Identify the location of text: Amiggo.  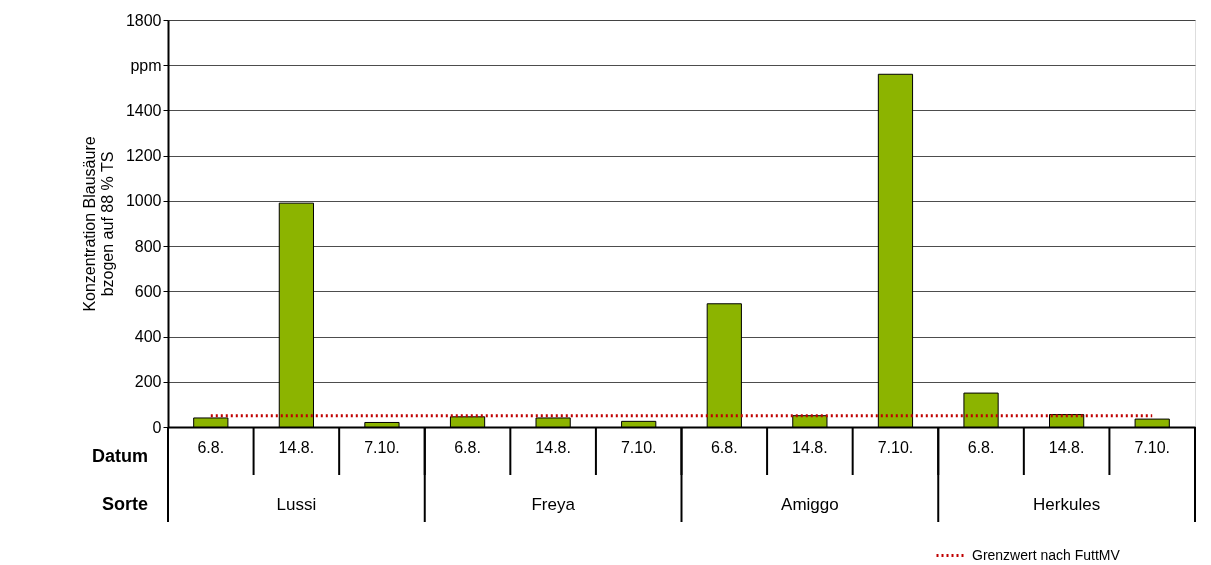
(810, 504).